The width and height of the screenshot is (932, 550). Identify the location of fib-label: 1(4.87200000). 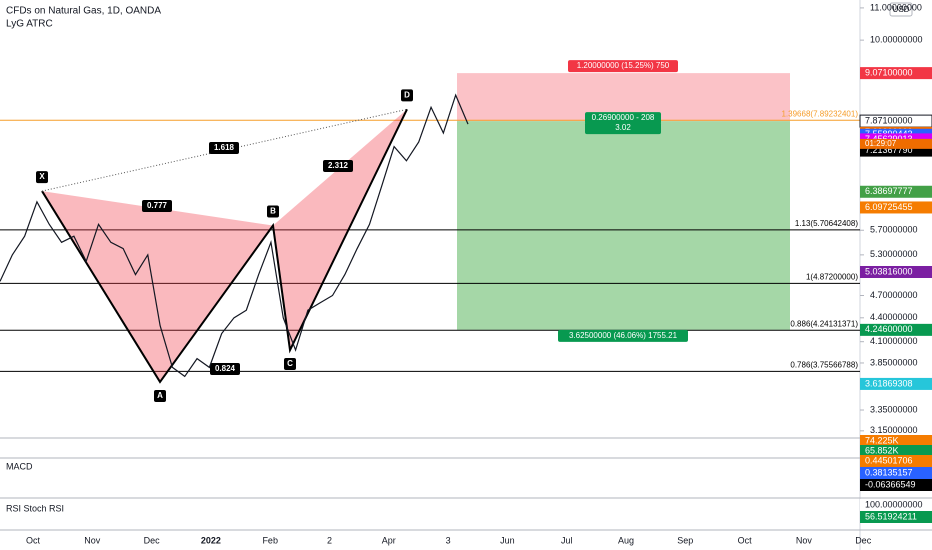
(832, 276).